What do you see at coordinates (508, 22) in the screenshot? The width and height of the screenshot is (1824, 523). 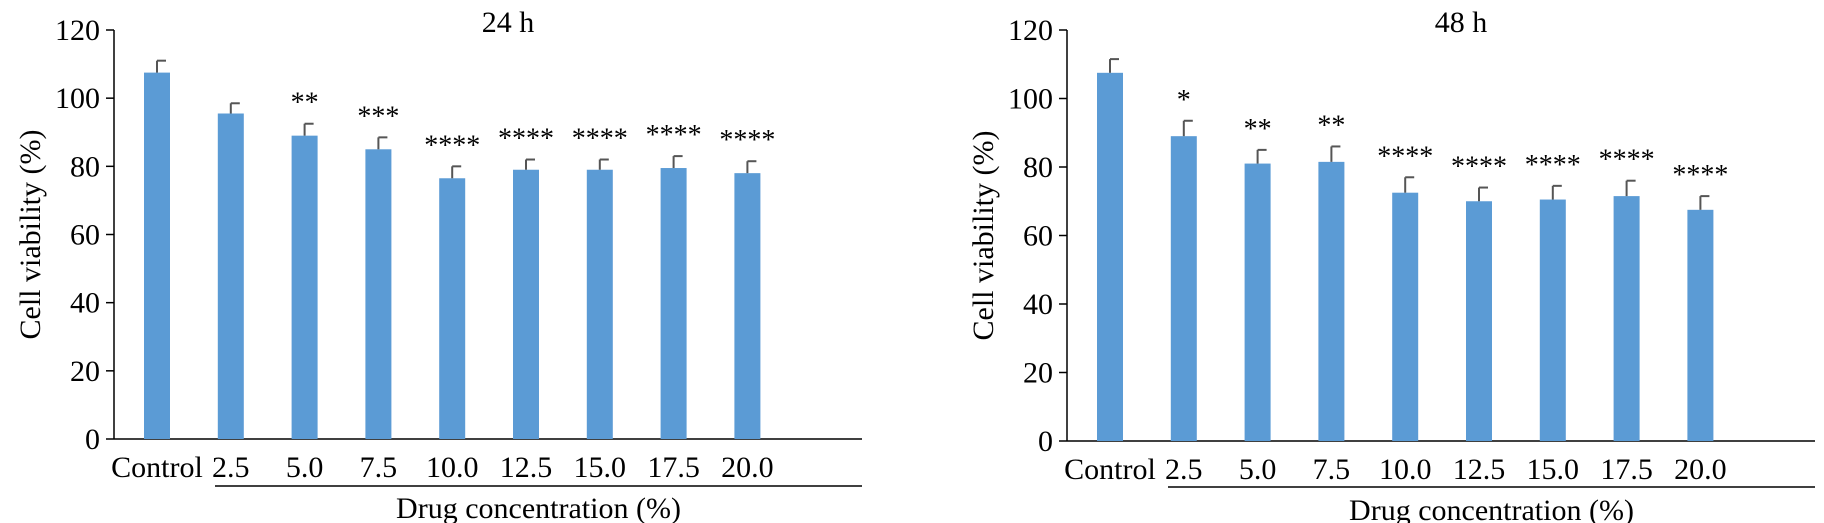 I see `chart-title: 24 h` at bounding box center [508, 22].